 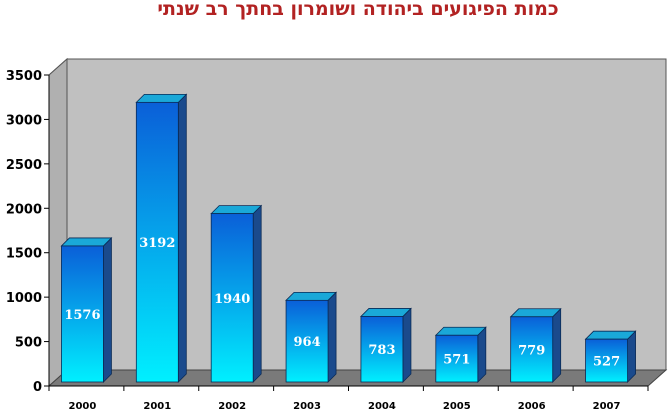 What do you see at coordinates (24, 120) in the screenshot?
I see `y-tick-label: 3000` at bounding box center [24, 120].